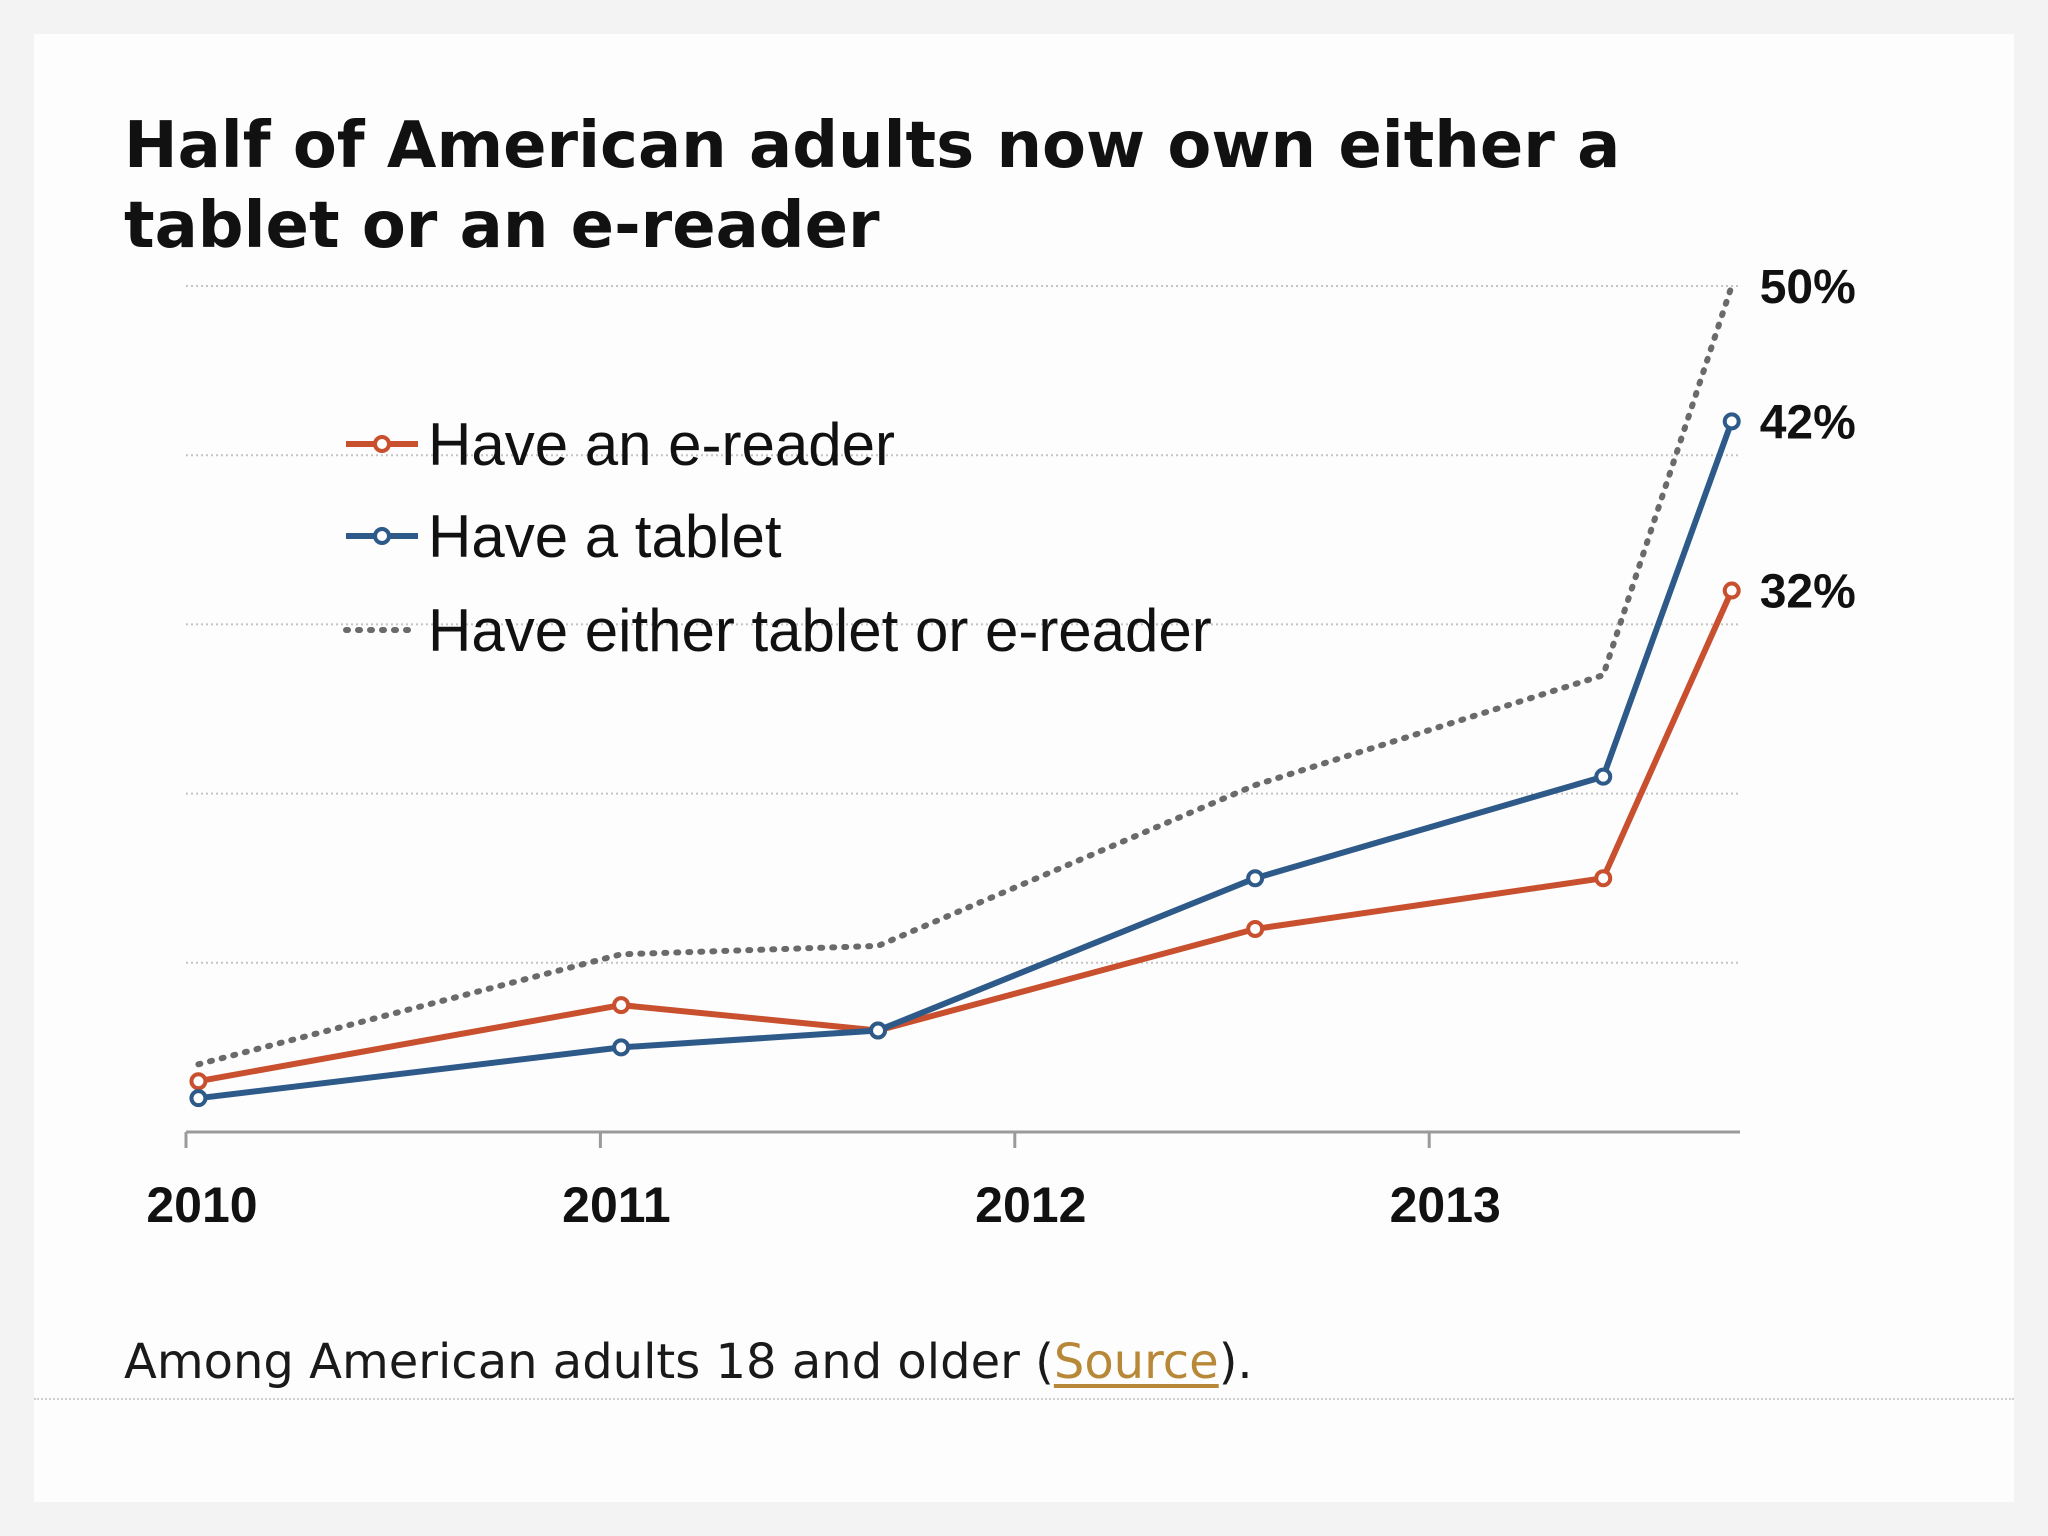 The width and height of the screenshot is (2048, 1536). I want to click on x-tick-label-2010: 2010, so click(201, 1205).